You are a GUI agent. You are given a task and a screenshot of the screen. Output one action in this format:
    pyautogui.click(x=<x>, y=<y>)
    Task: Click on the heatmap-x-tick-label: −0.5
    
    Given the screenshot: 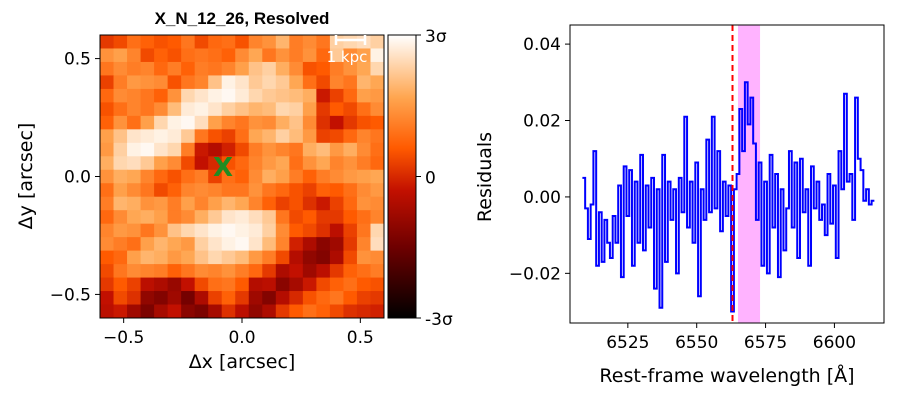 What is the action you would take?
    pyautogui.click(x=123, y=338)
    